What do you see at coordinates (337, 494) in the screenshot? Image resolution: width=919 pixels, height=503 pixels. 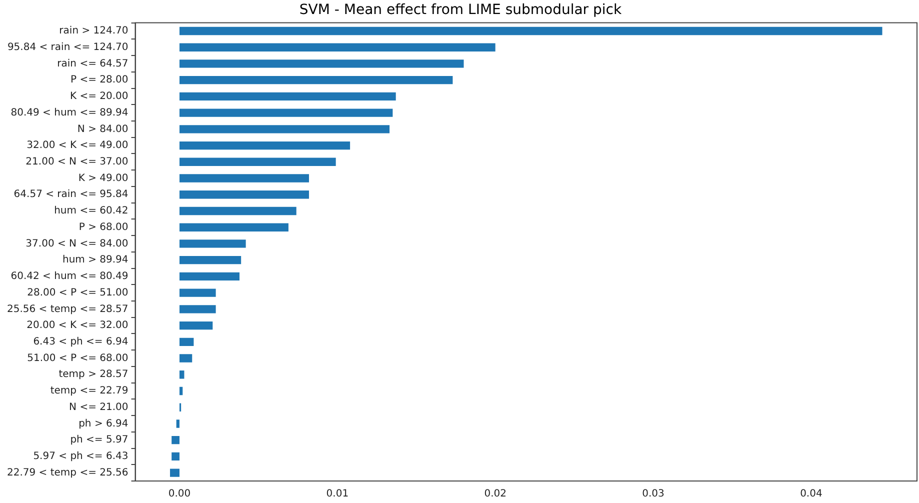 I see `x-tick-label: 0.01` at bounding box center [337, 494].